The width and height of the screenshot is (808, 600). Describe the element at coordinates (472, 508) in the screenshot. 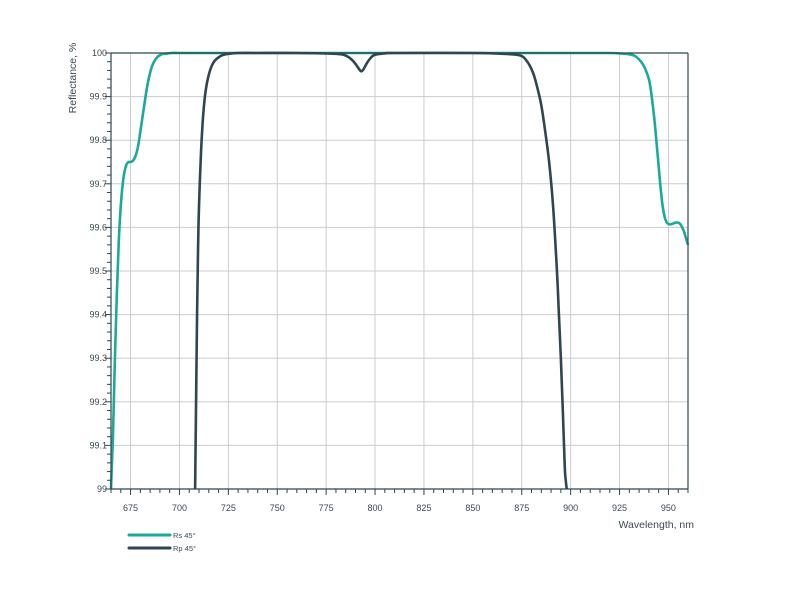

I see `x-tick-label: 850` at that location.